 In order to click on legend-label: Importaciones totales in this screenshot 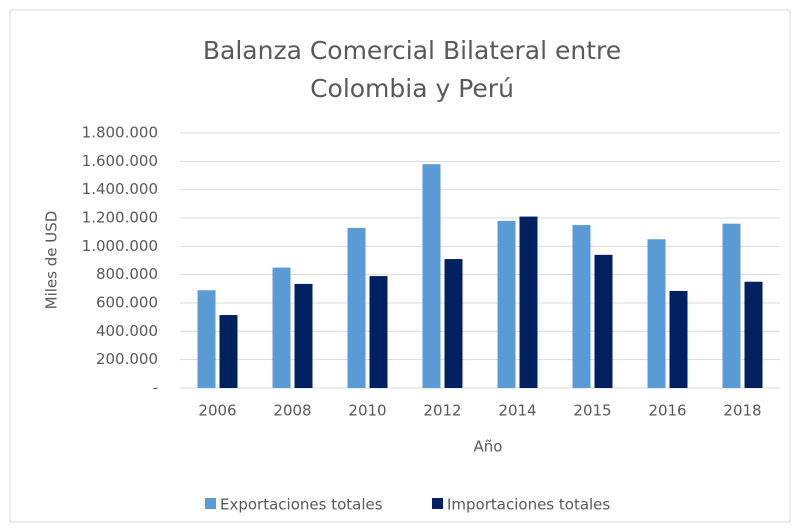, I will do `click(528, 505)`.